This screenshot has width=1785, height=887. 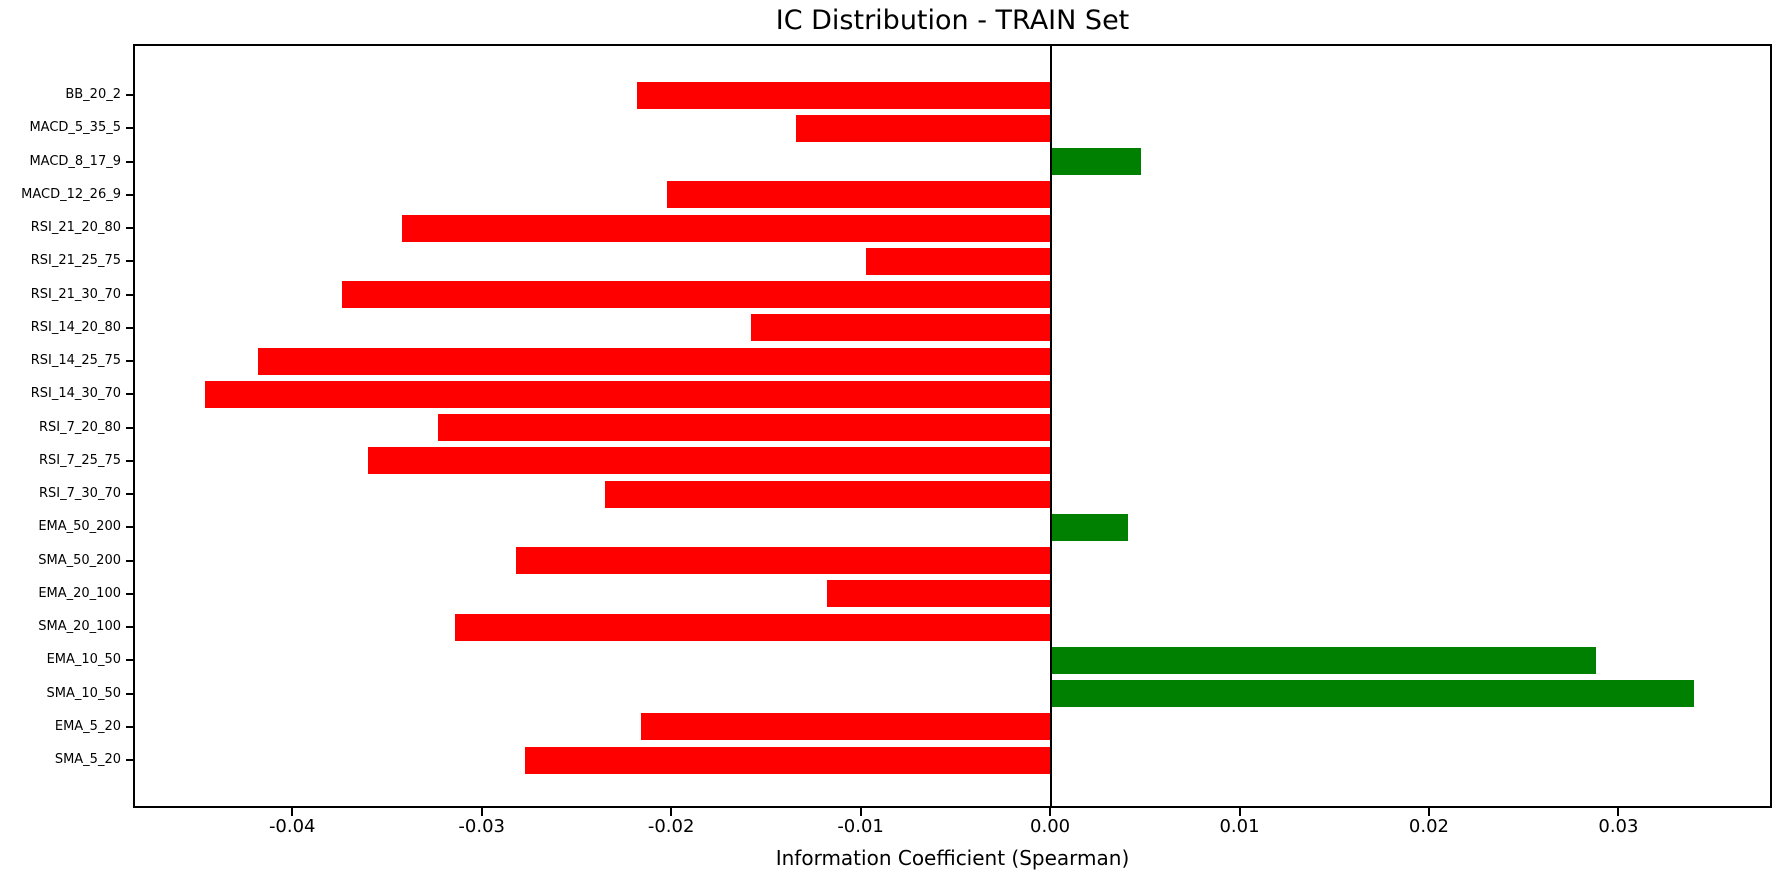 I want to click on x-axis-label: Information Coefficient (Spearman), so click(x=952, y=858).